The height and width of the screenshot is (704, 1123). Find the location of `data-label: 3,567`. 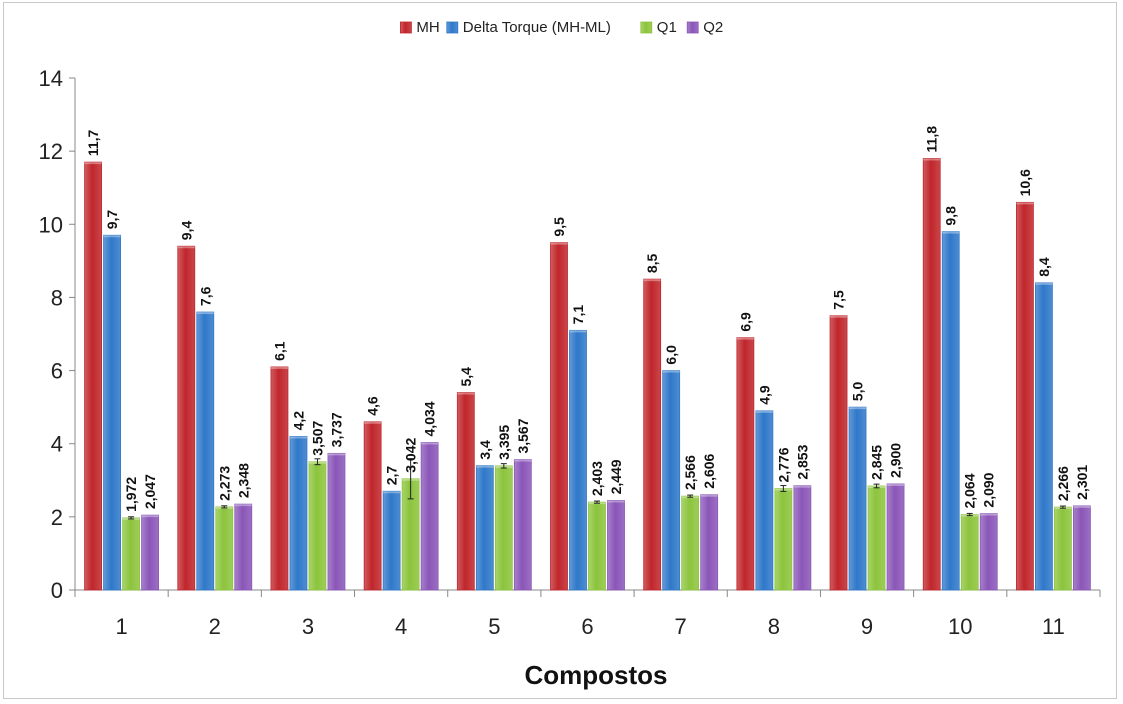

data-label: 3,567 is located at coordinates (523, 435).